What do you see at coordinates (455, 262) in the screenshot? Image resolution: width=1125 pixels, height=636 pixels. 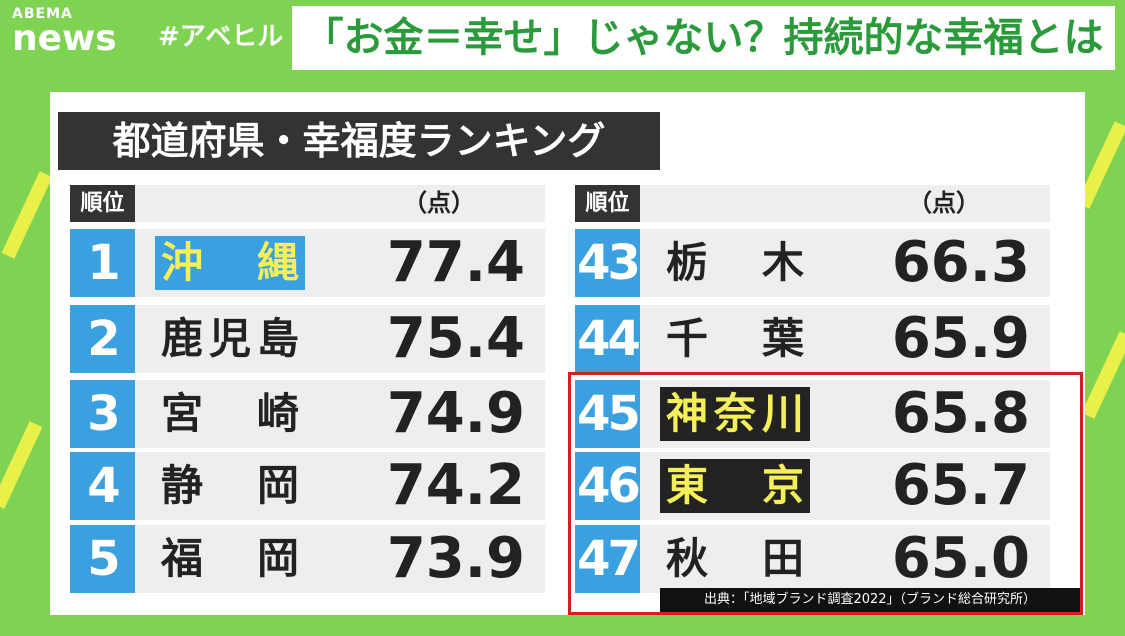 I see `score: 77.4` at bounding box center [455, 262].